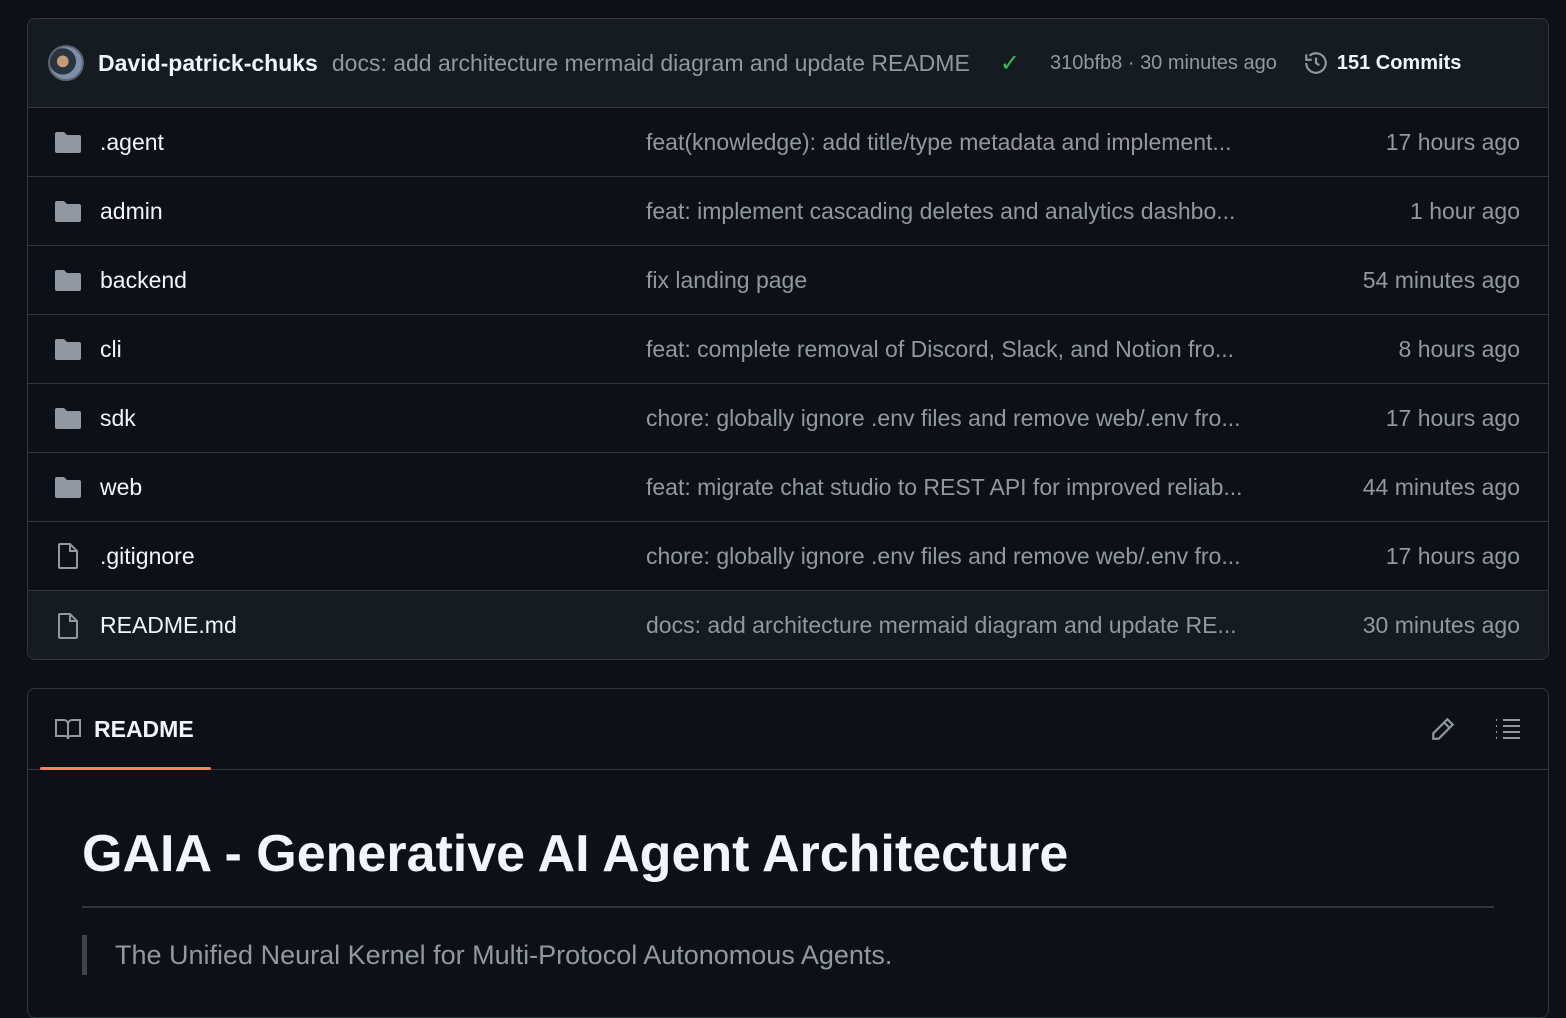  I want to click on file-name: web, so click(121, 486).